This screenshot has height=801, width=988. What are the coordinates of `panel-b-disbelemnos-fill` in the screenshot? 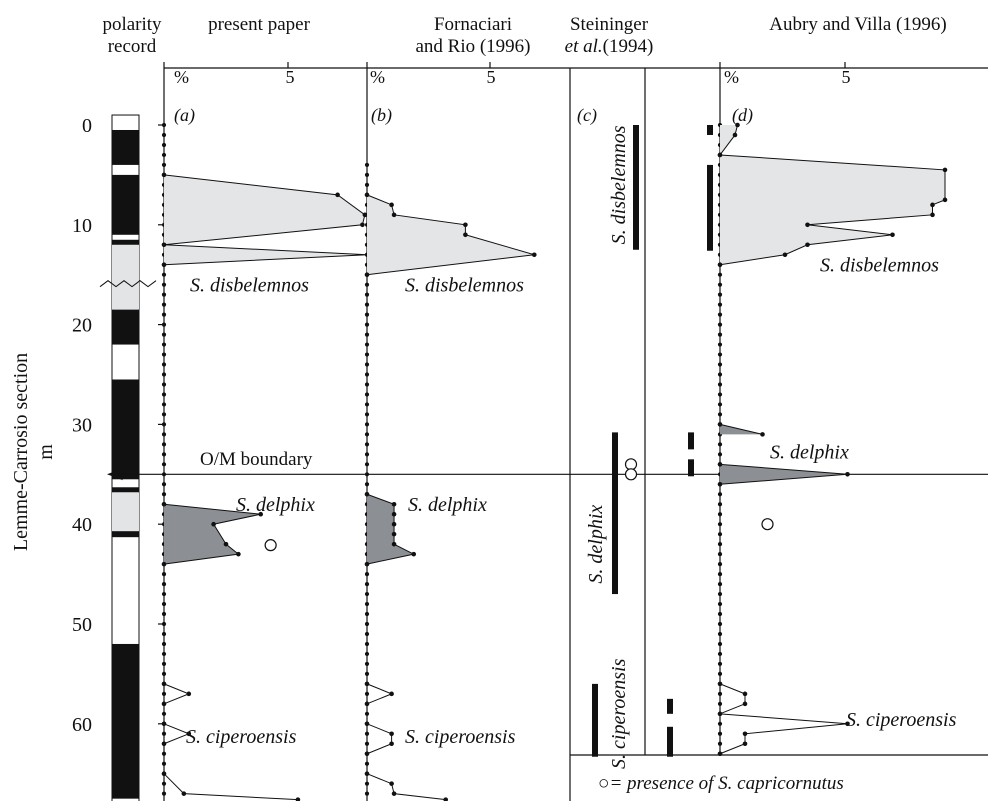 It's located at (451, 234).